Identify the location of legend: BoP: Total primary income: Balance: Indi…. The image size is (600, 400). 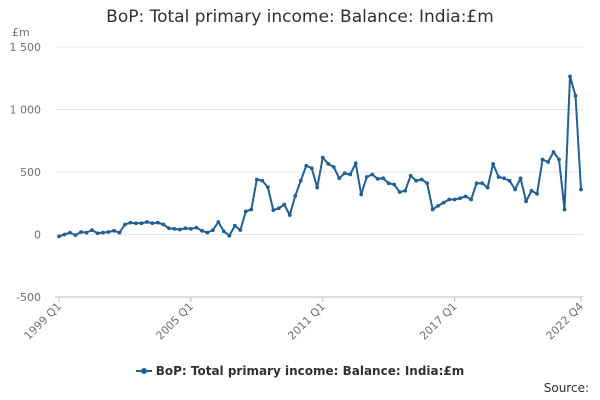
(300, 371).